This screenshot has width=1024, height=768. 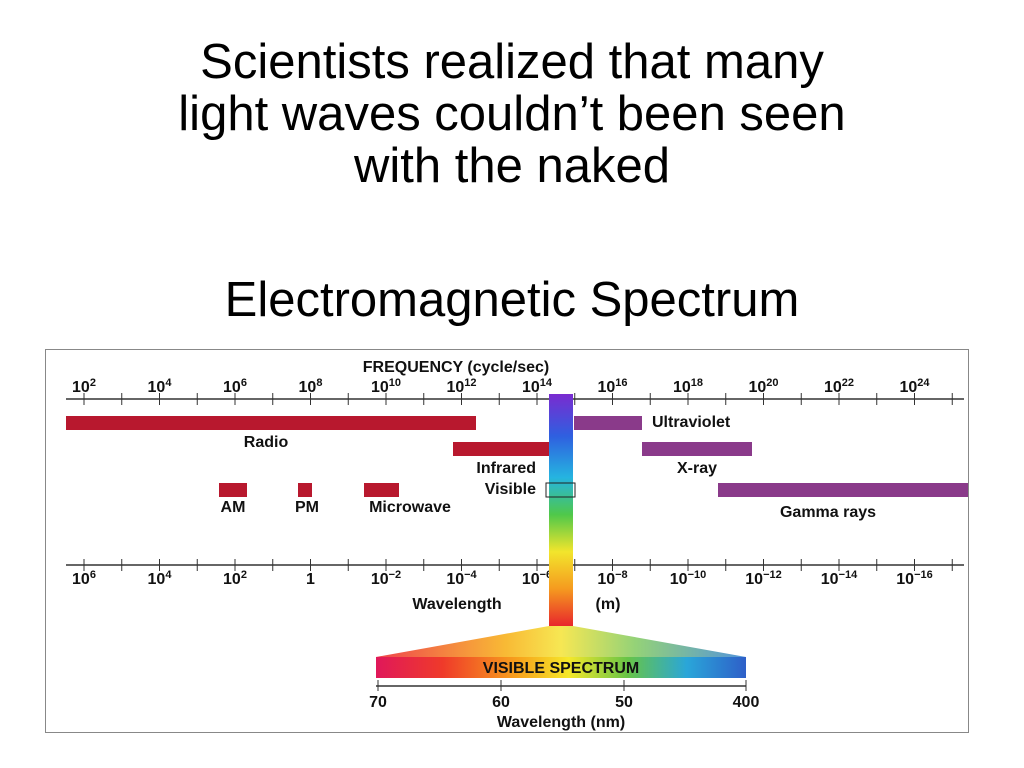 I want to click on wavelength-tick-label: 10⁶, so click(x=84, y=578).